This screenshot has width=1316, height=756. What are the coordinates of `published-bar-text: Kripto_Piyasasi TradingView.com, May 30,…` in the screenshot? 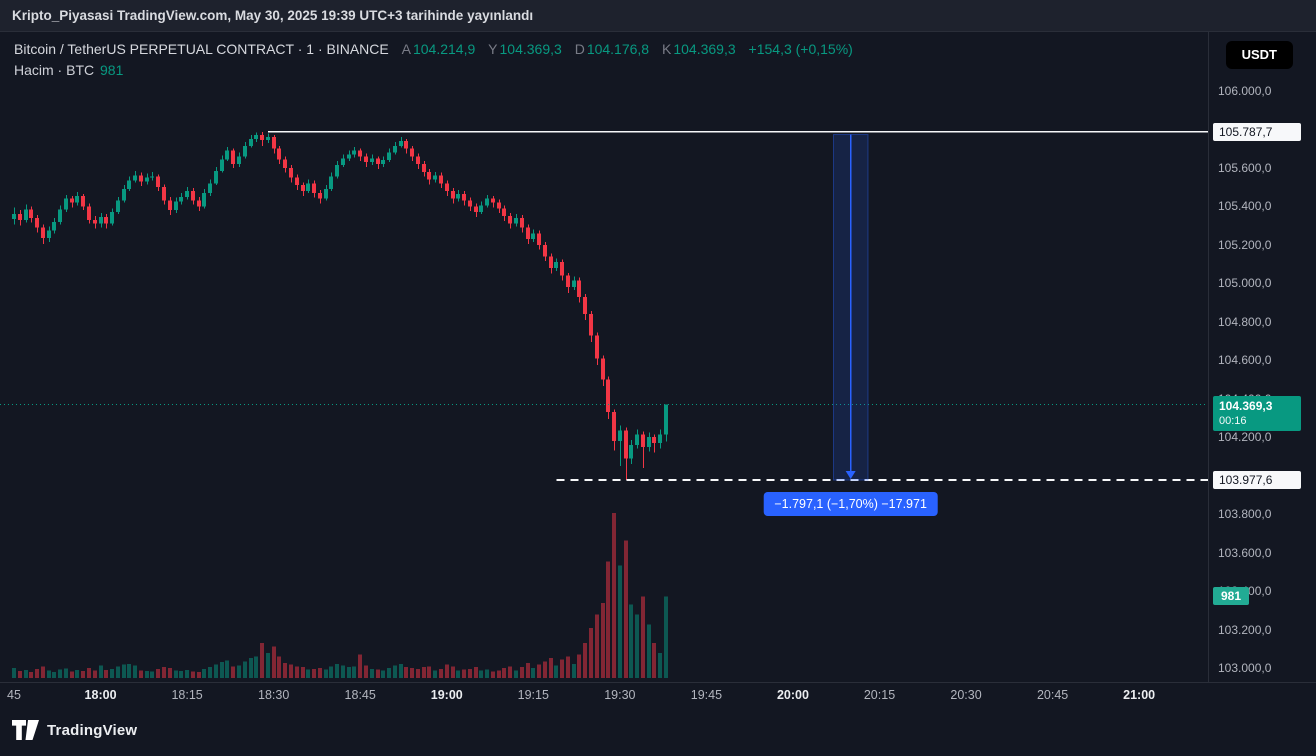 It's located at (273, 15).